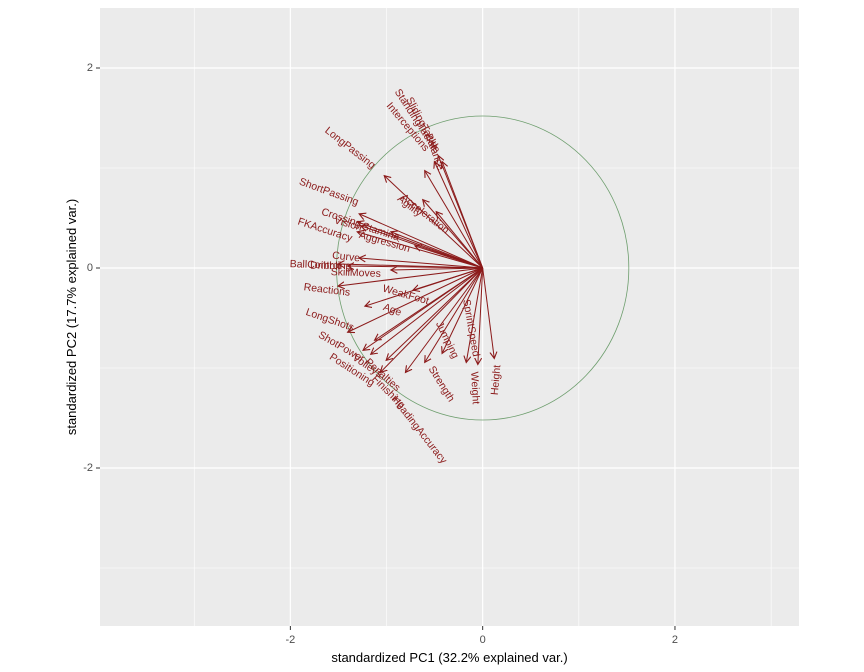  I want to click on arrow-LongPassing, so click(434, 222).